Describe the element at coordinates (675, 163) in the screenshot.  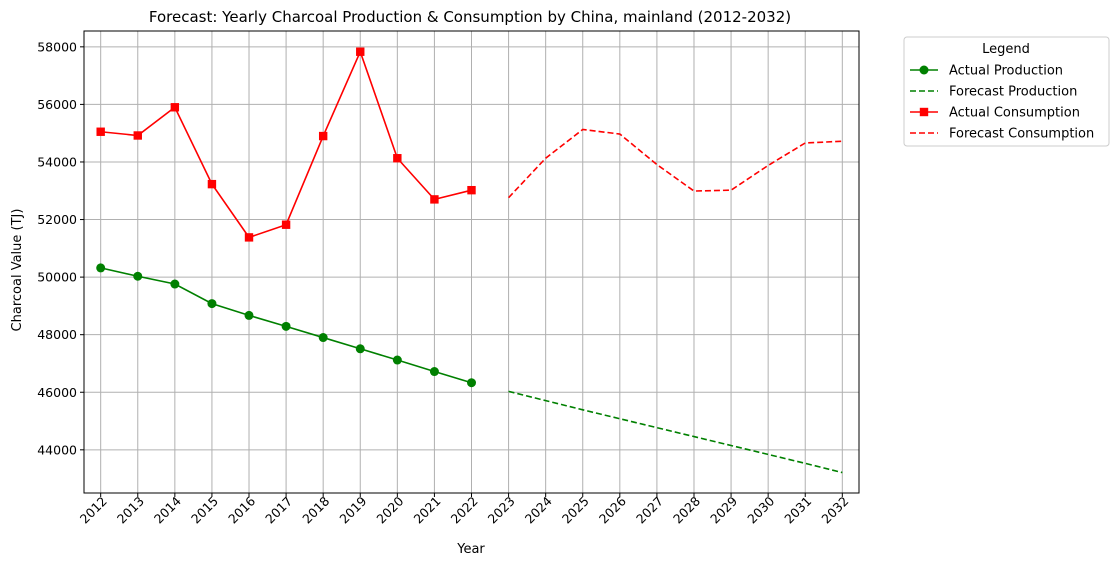
I see `forecast-consumption-line` at that location.